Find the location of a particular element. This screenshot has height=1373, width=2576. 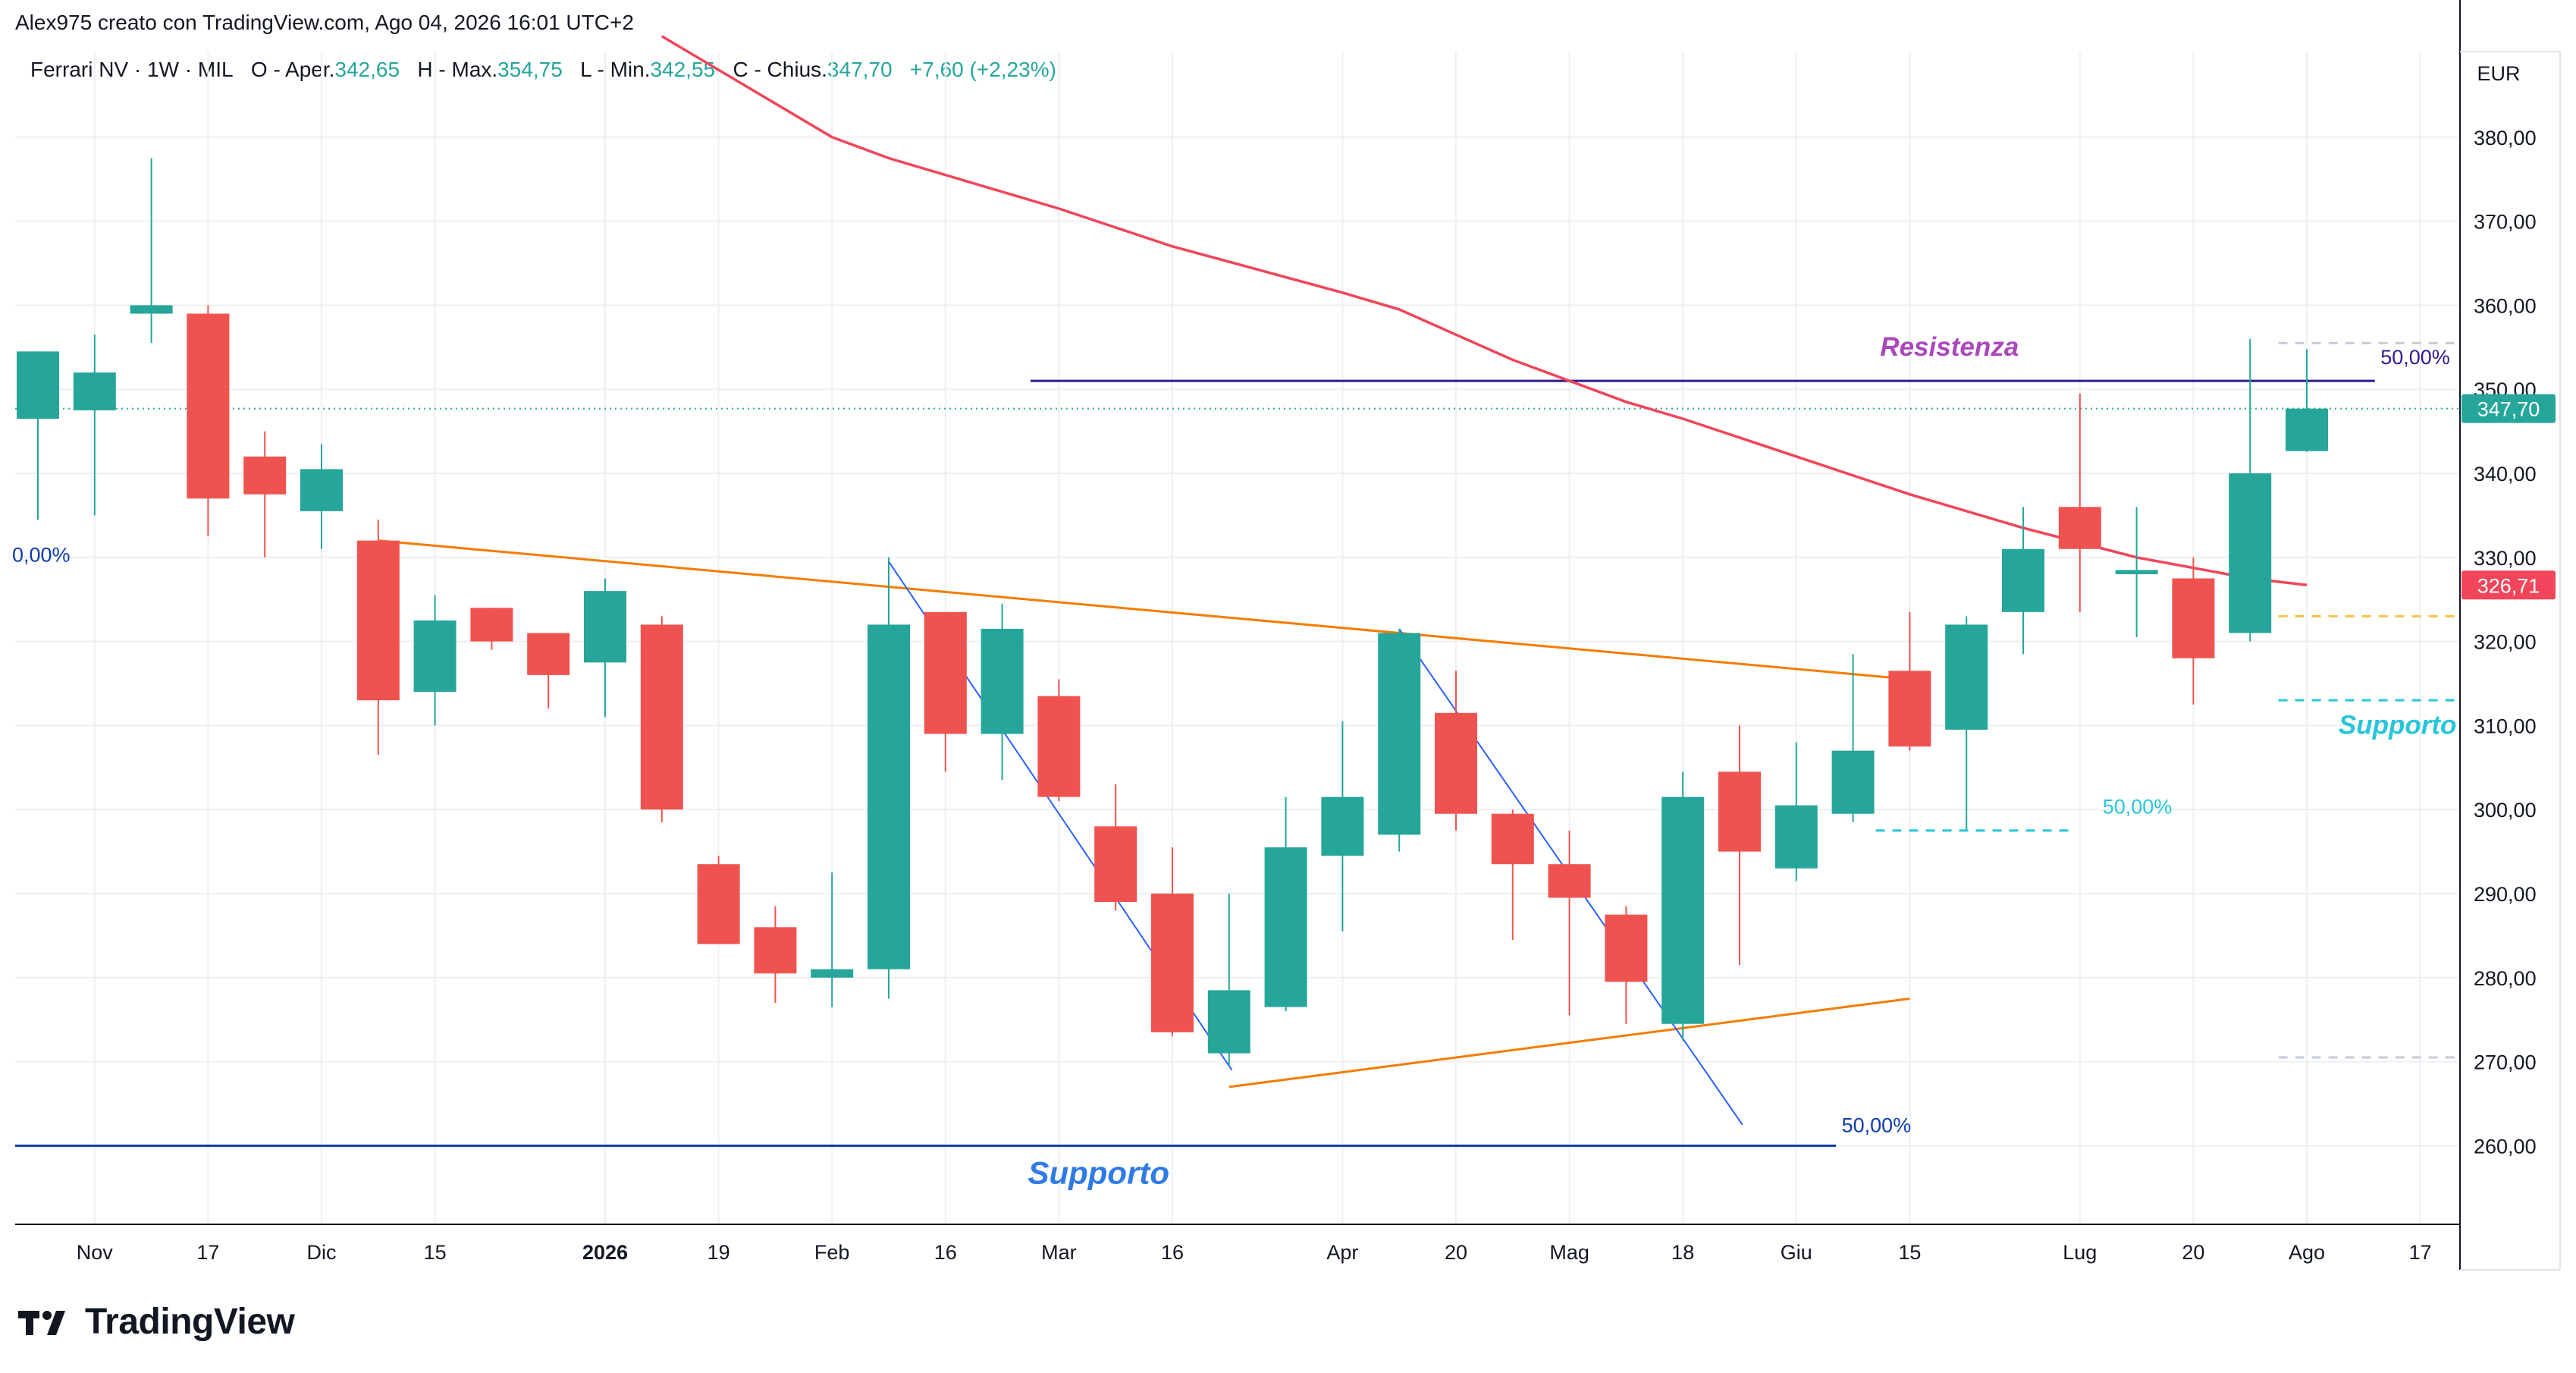

tradingview-logo-icon is located at coordinates (41, 1322).